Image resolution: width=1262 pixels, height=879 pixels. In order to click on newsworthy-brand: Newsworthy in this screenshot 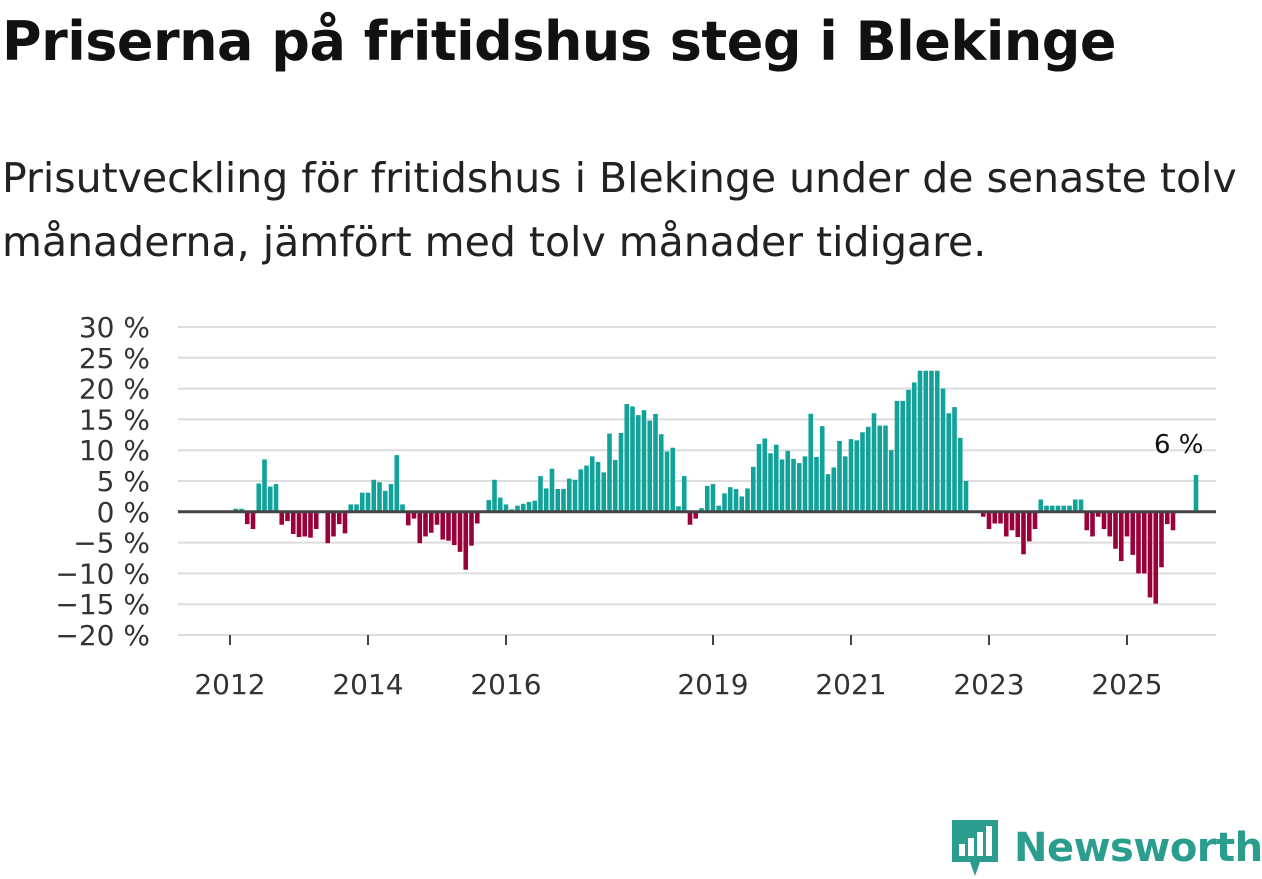, I will do `click(1106, 848)`.